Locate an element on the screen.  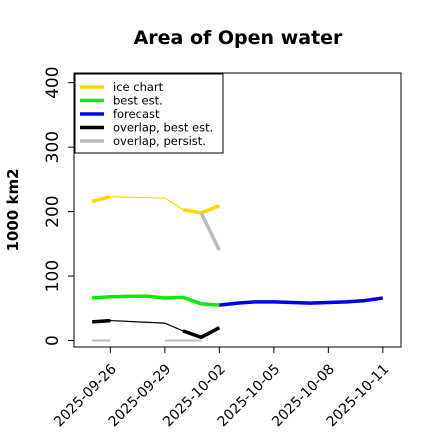
legend-label-best-est: best est. is located at coordinates (138, 101).